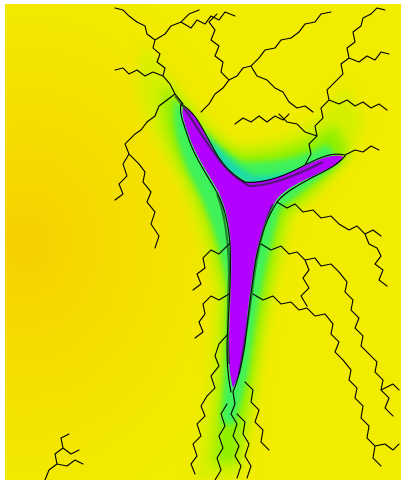 Image resolution: width=404 pixels, height=483 pixels. What do you see at coordinates (263, 143) in the screenshot?
I see `set-rim` at bounding box center [263, 143].